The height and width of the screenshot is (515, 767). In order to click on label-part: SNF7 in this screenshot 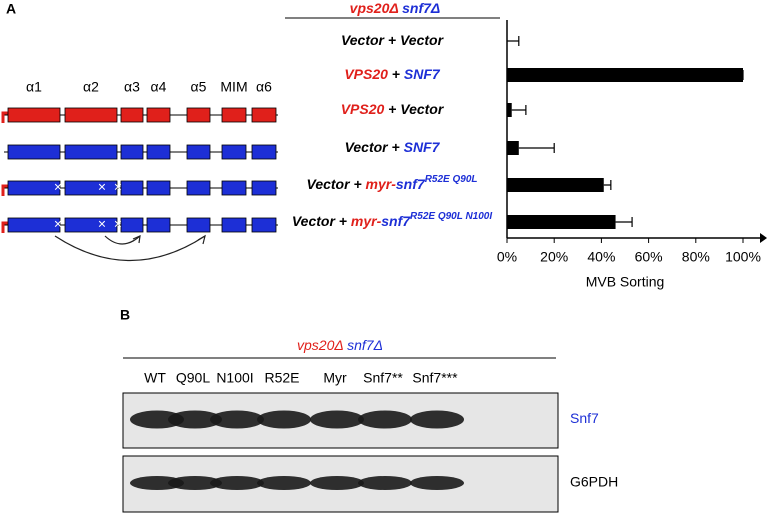, I will do `click(422, 74)`.